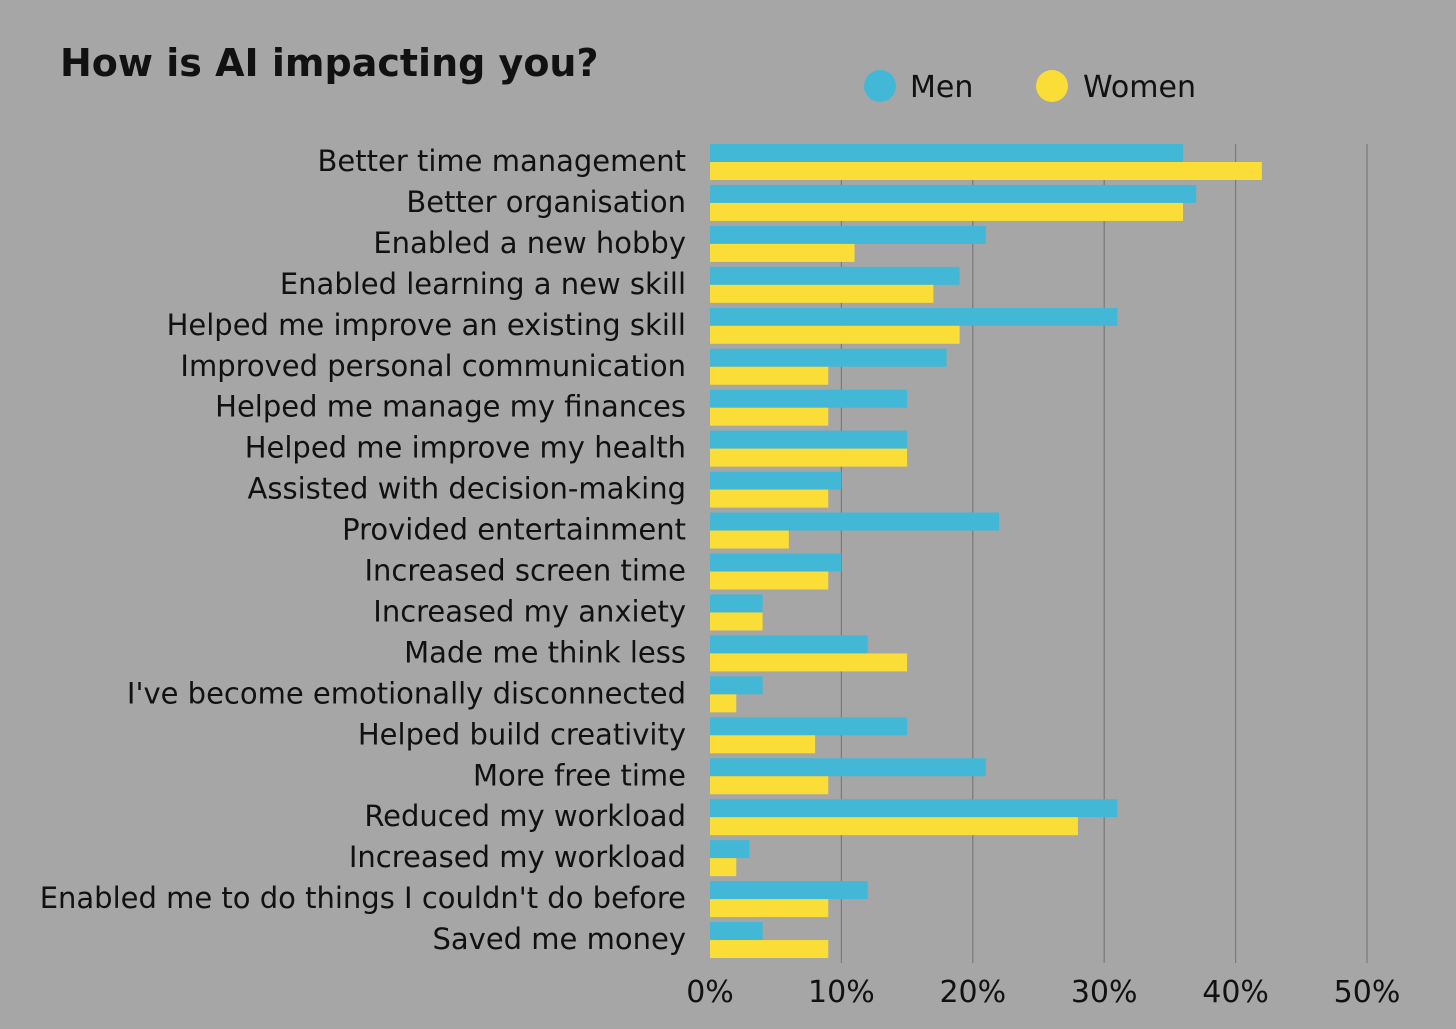  I want to click on legend-swatch-women, so click(1052, 86).